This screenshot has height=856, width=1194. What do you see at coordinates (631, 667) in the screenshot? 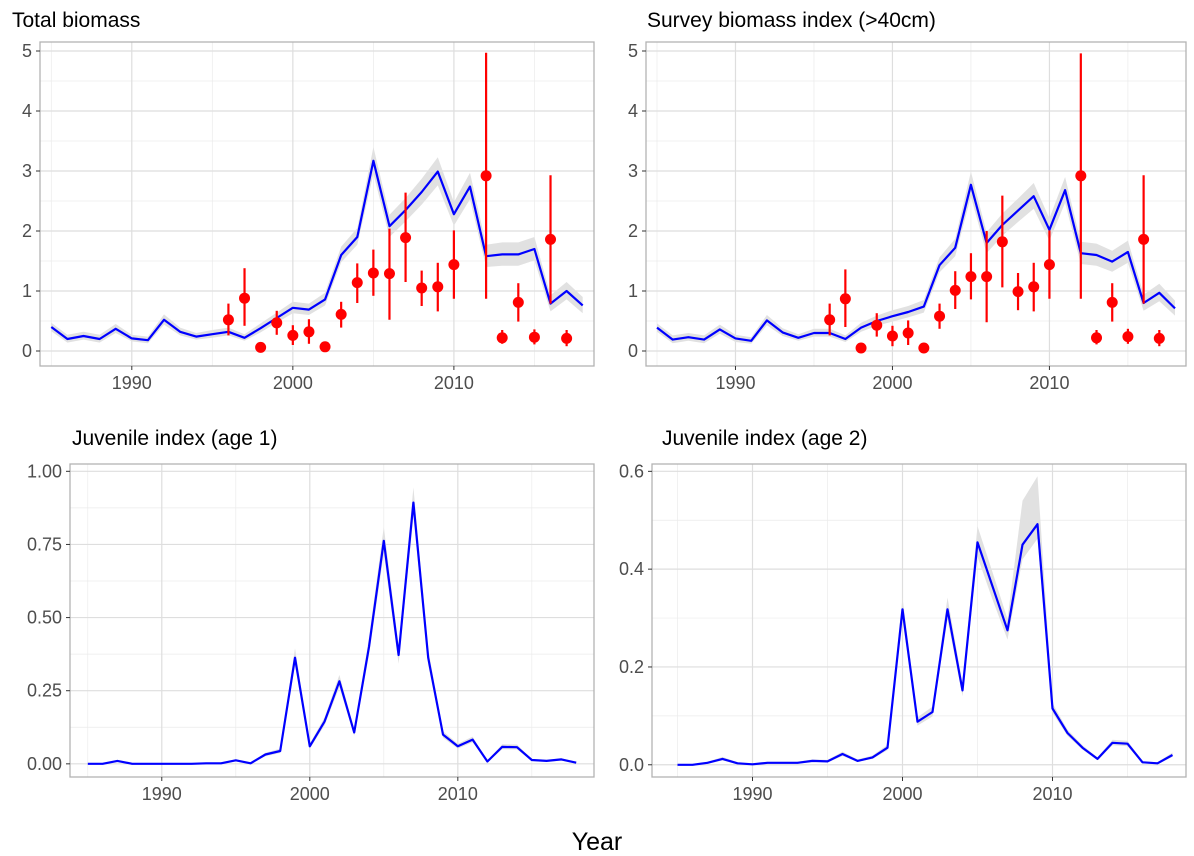
I see `y-tick-label: 0.2` at bounding box center [631, 667].